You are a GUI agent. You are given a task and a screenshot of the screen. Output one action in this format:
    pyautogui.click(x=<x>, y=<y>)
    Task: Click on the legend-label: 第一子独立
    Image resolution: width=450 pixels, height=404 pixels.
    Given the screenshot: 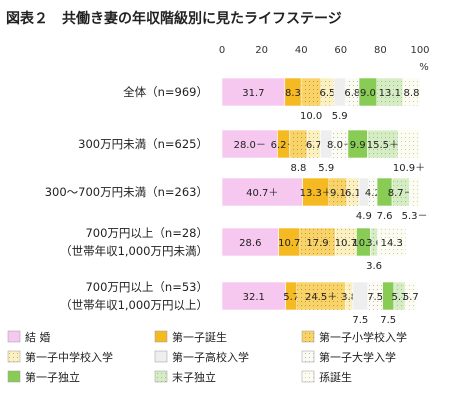 What is the action you would take?
    pyautogui.click(x=52, y=377)
    